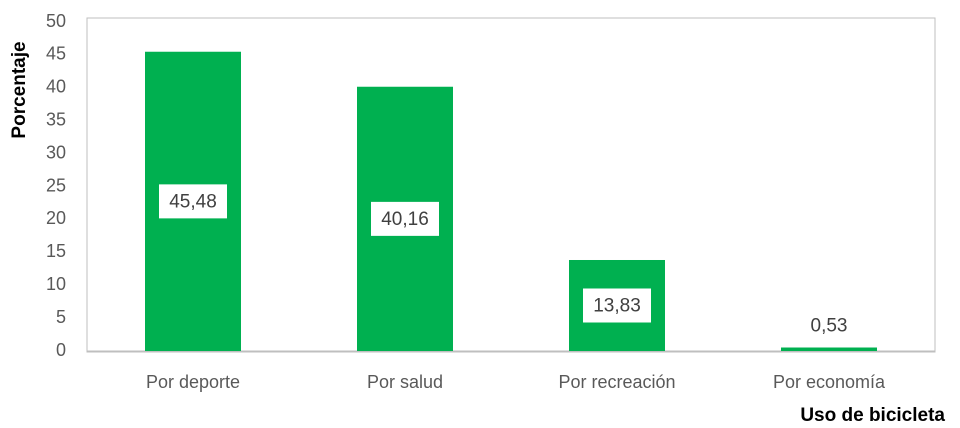  I want to click on y-tick-label: 0, so click(61, 350).